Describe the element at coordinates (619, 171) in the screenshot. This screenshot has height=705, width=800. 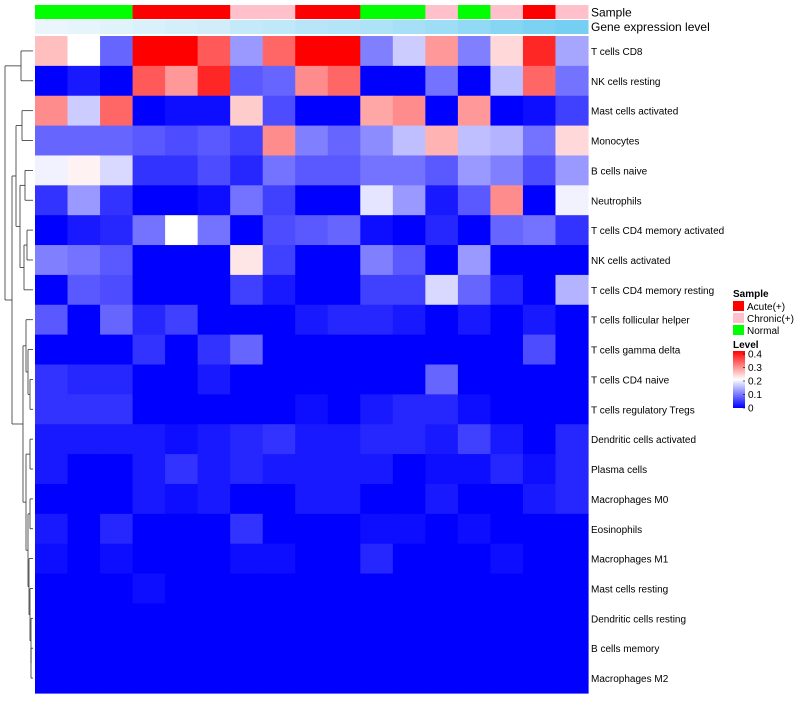
I see `row-label: B cells naive` at that location.